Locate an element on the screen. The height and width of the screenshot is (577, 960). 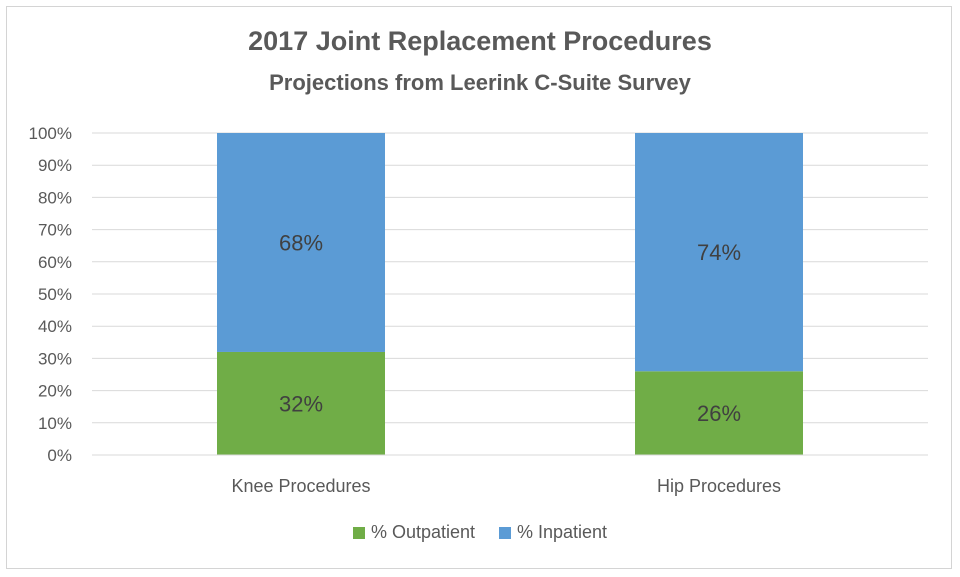
x-tick-label: Knee Procedures is located at coordinates (300, 486).